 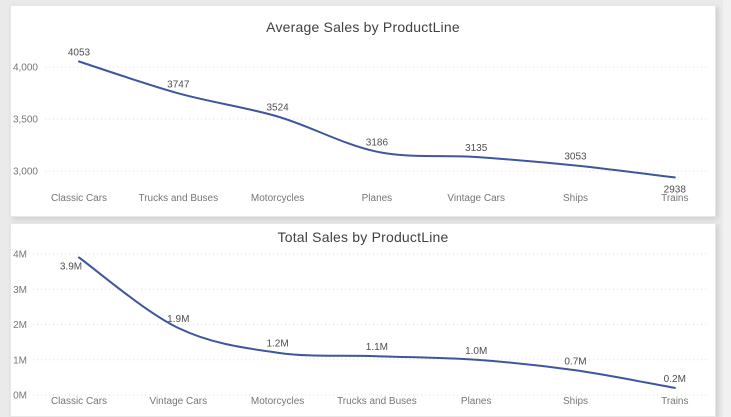 I want to click on y-axis-tick-label: 4,000, so click(x=25, y=68).